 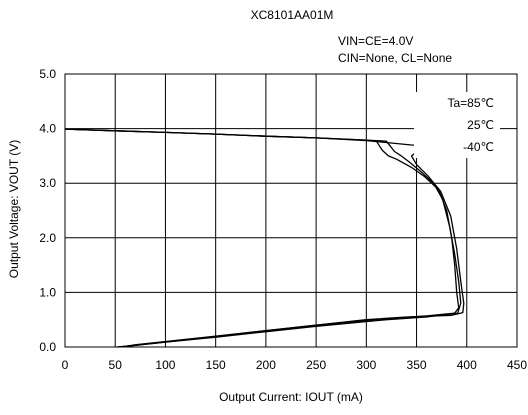 What do you see at coordinates (417, 365) in the screenshot?
I see `x-tick-label: 350` at bounding box center [417, 365].